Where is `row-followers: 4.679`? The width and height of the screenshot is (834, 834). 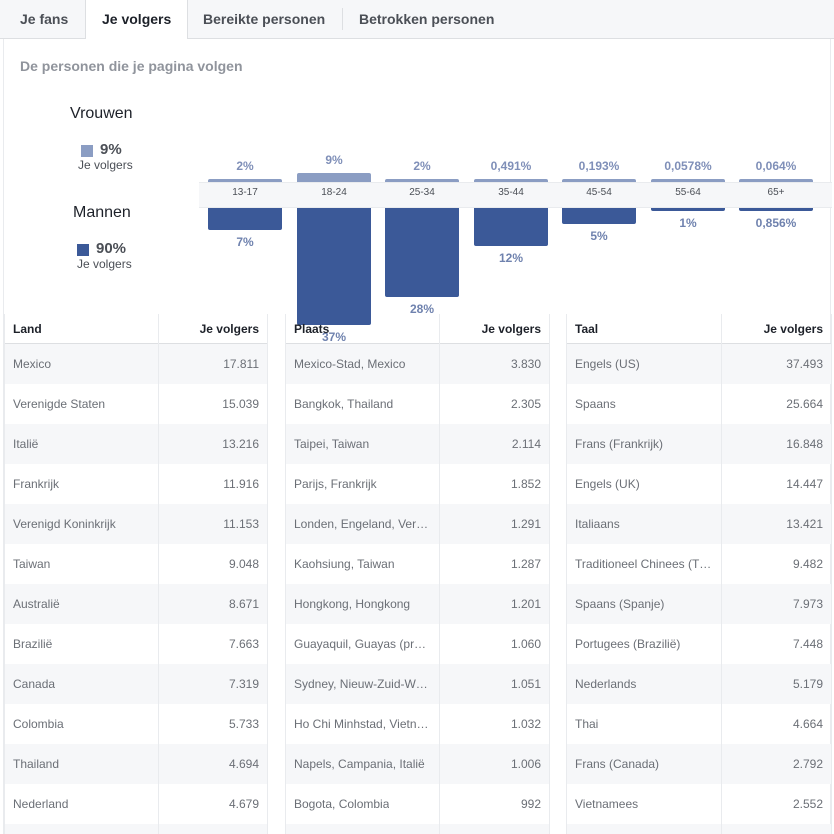 row-followers: 4.679 is located at coordinates (243, 804).